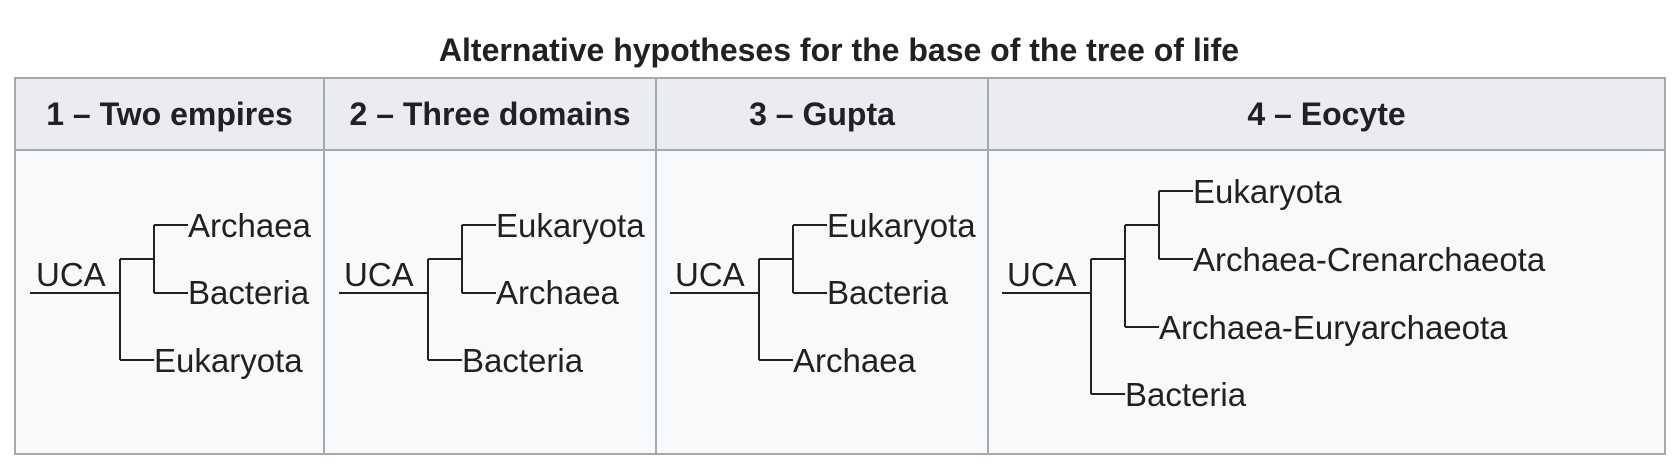 This screenshot has height=472, width=1678. I want to click on cladogram-gupta: UCA Eukaryota Bacteria Archaea, so click(823, 293).